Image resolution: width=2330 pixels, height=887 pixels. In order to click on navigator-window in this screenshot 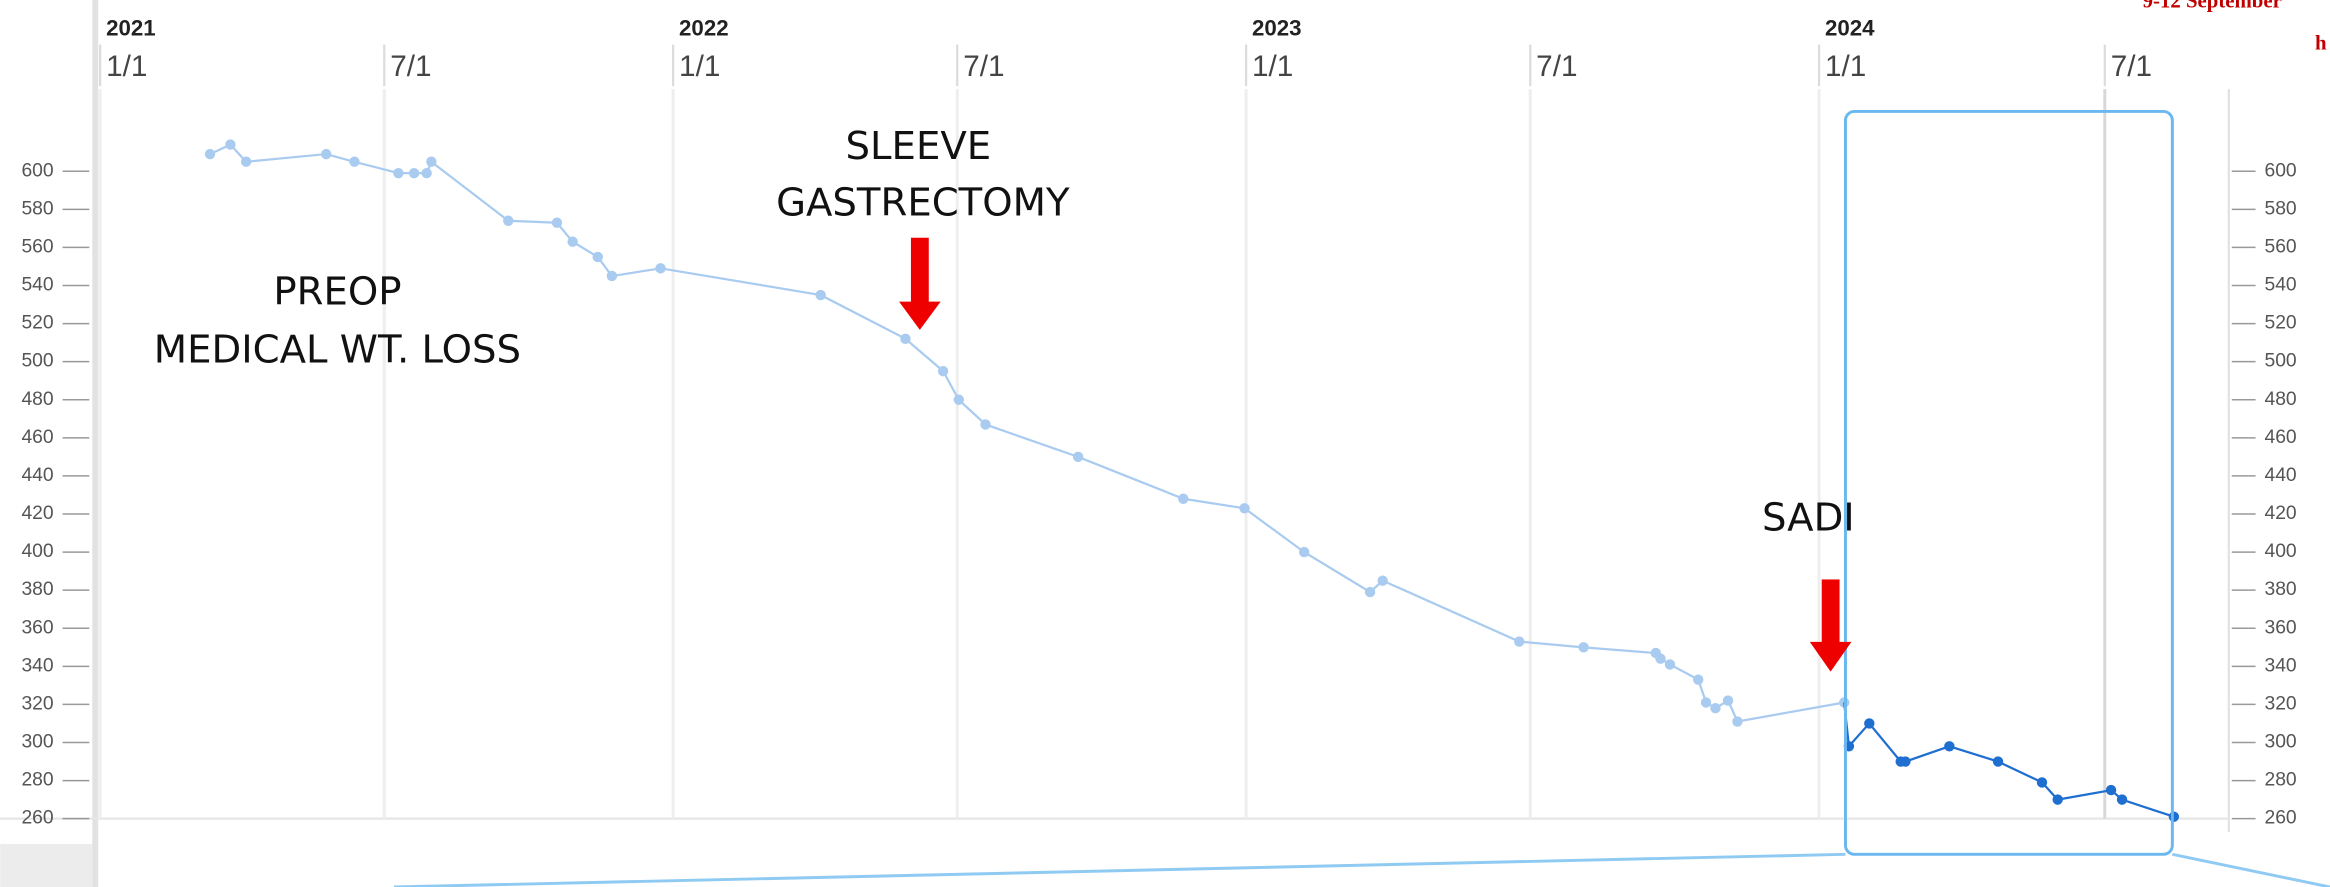, I will do `click(2008, 482)`.